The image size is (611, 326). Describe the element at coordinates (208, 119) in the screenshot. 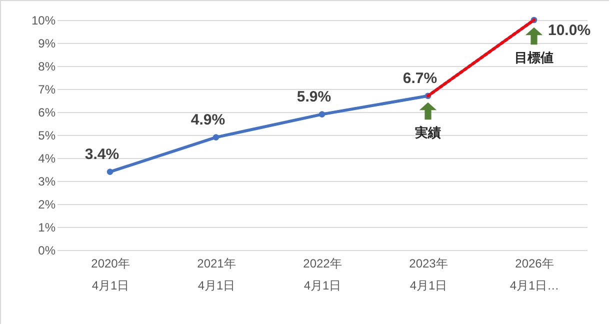

I see `data-label: 4.9%` at that location.